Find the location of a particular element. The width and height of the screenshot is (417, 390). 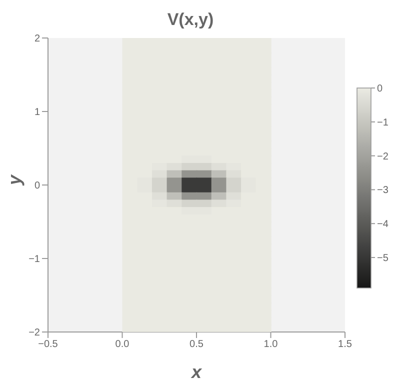

x-axis-title: x is located at coordinates (196, 372).